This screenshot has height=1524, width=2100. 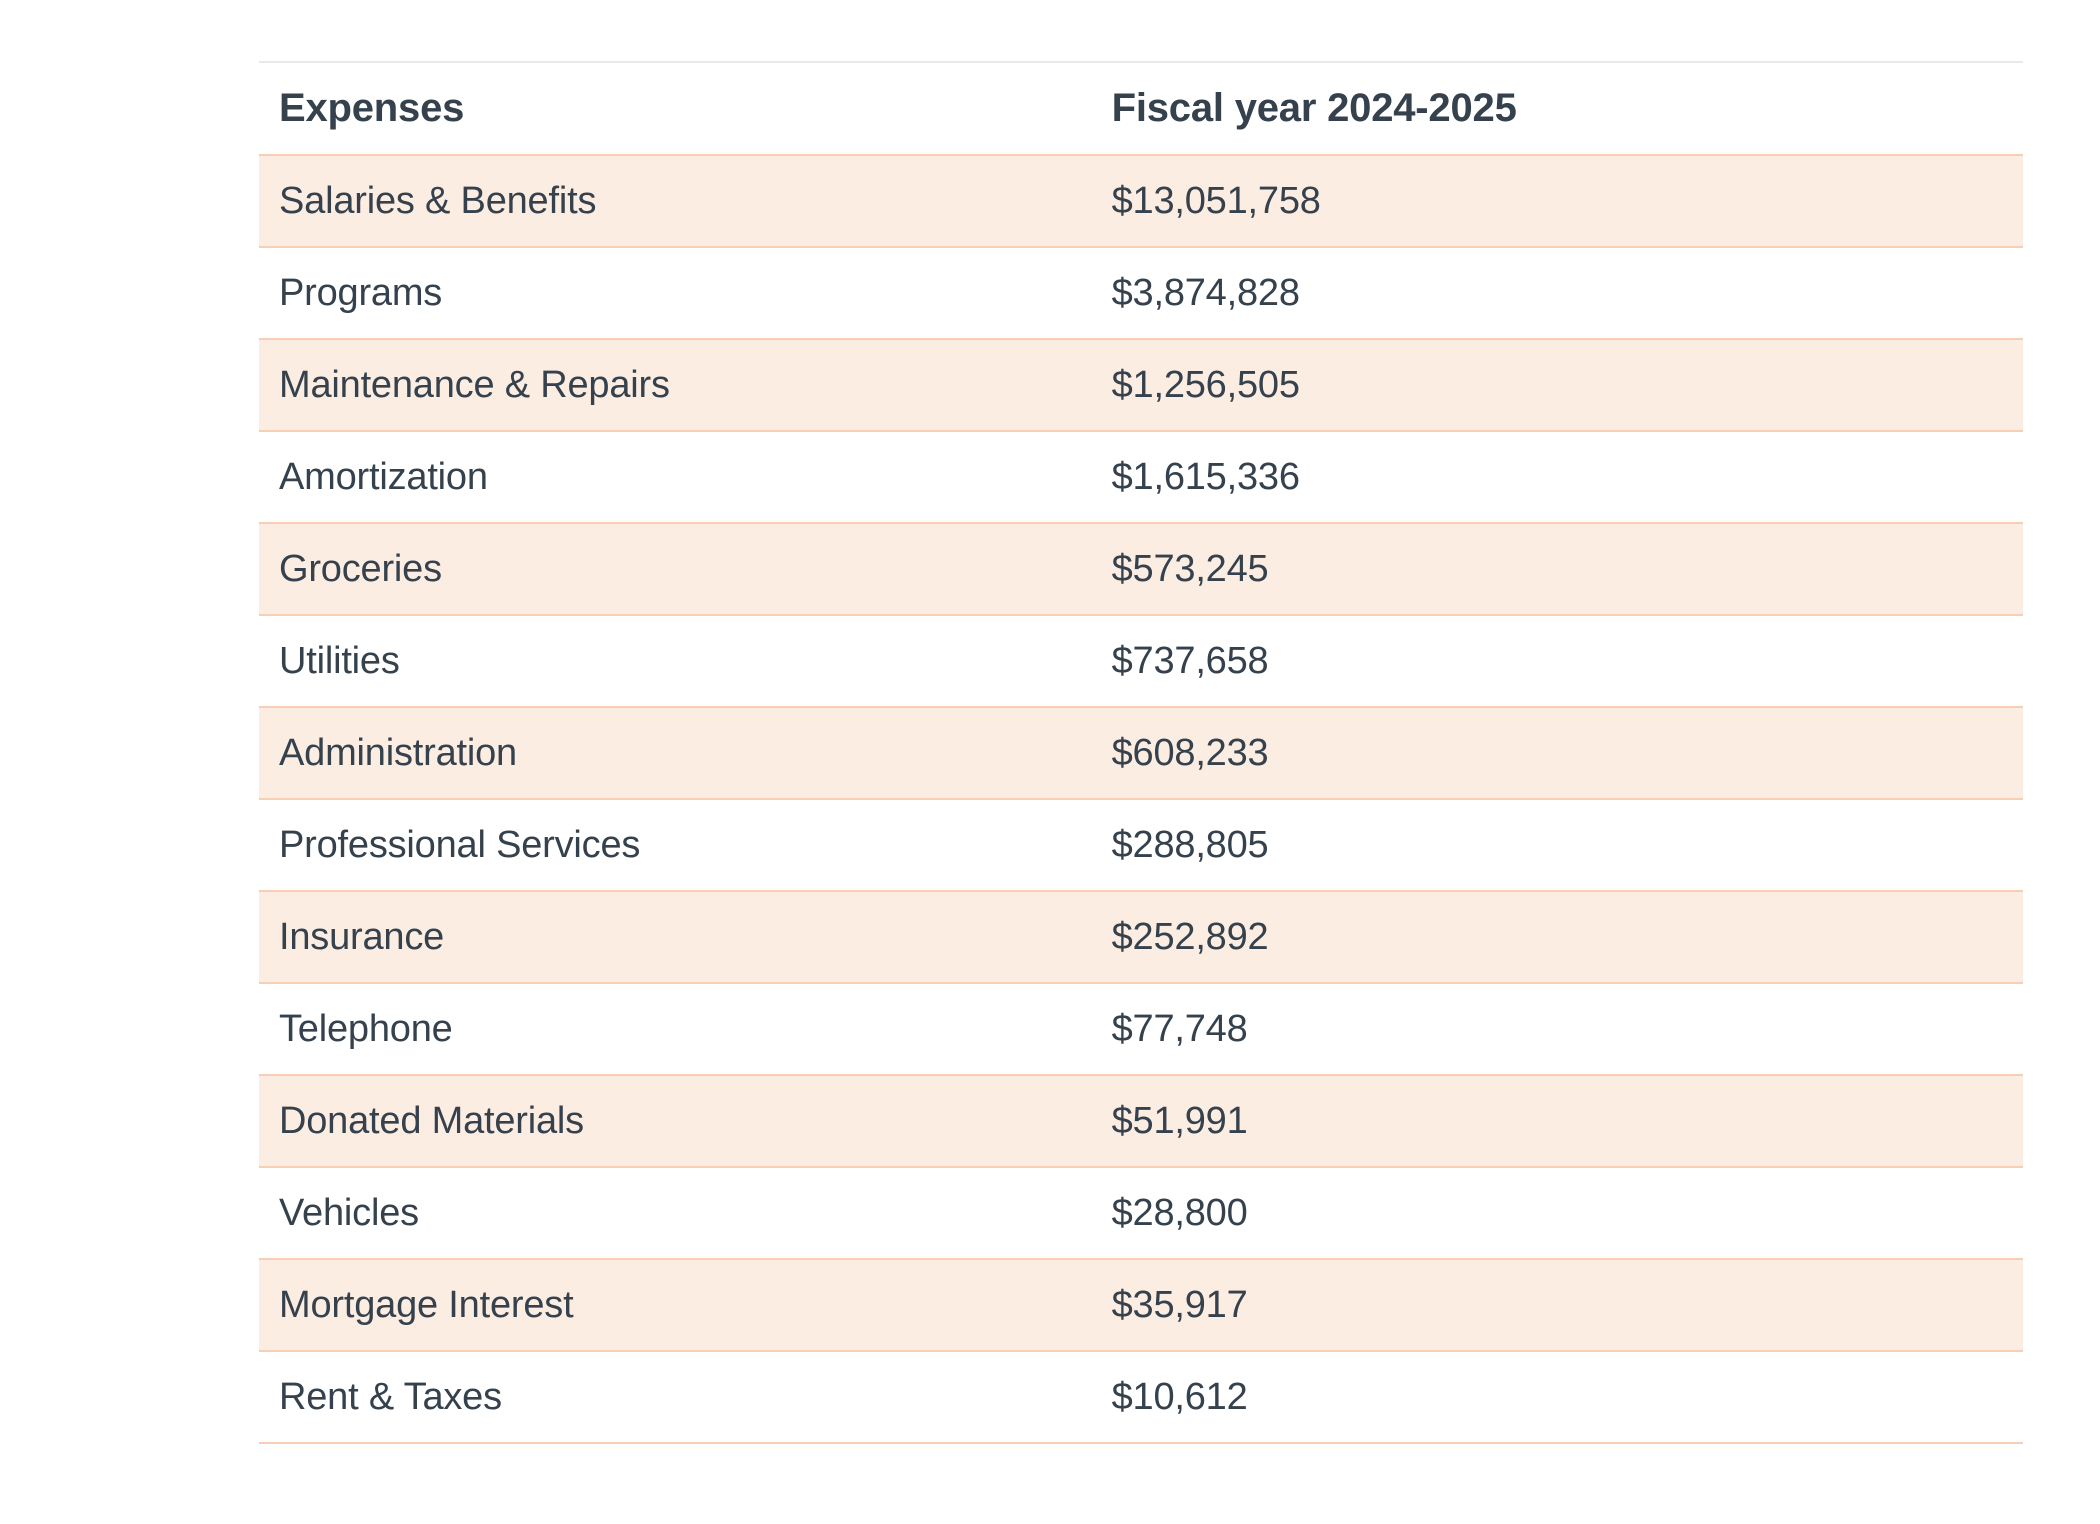 What do you see at coordinates (1179, 1304) in the screenshot?
I see `expense-amount-cell: $35,917` at bounding box center [1179, 1304].